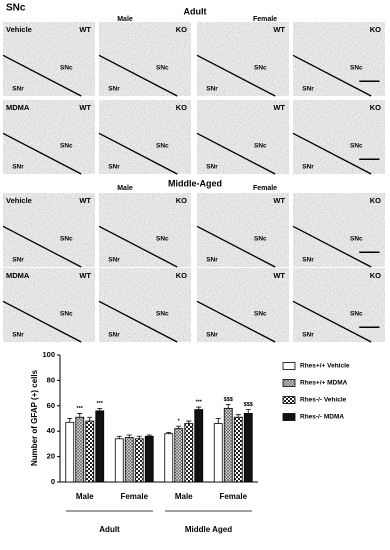  Describe the element at coordinates (324, 383) in the screenshot. I see `legend-label: Rhes+/+ MDMA` at that location.